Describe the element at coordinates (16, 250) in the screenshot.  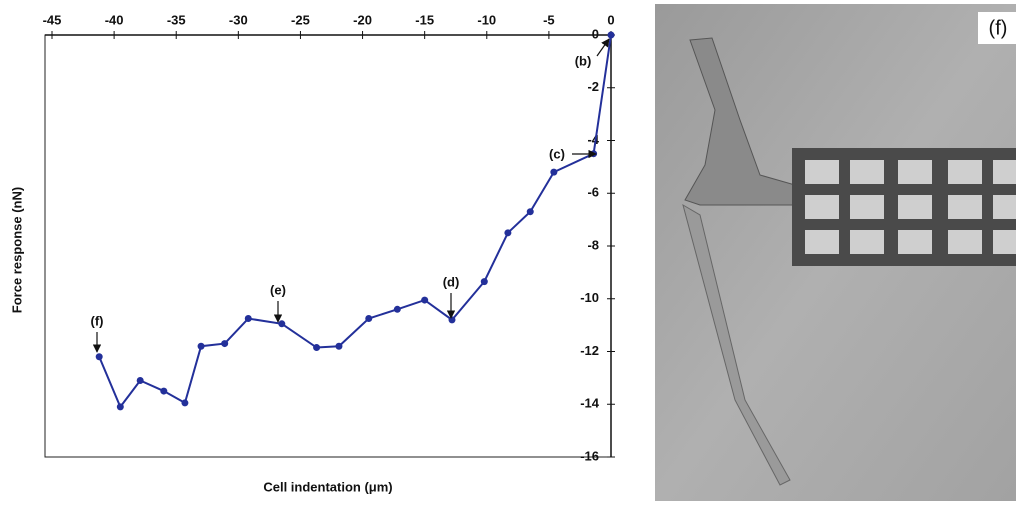
I see `y-axis-label: Force response (nN)` at that location.